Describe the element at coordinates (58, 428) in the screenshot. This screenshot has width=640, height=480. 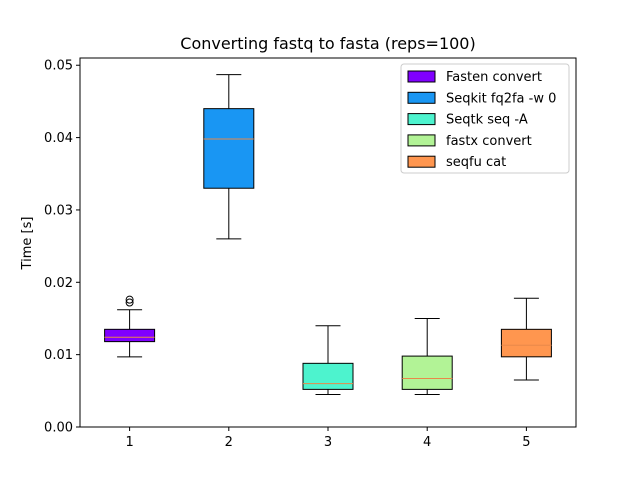
I see `y-tick-label: 0.00` at that location.